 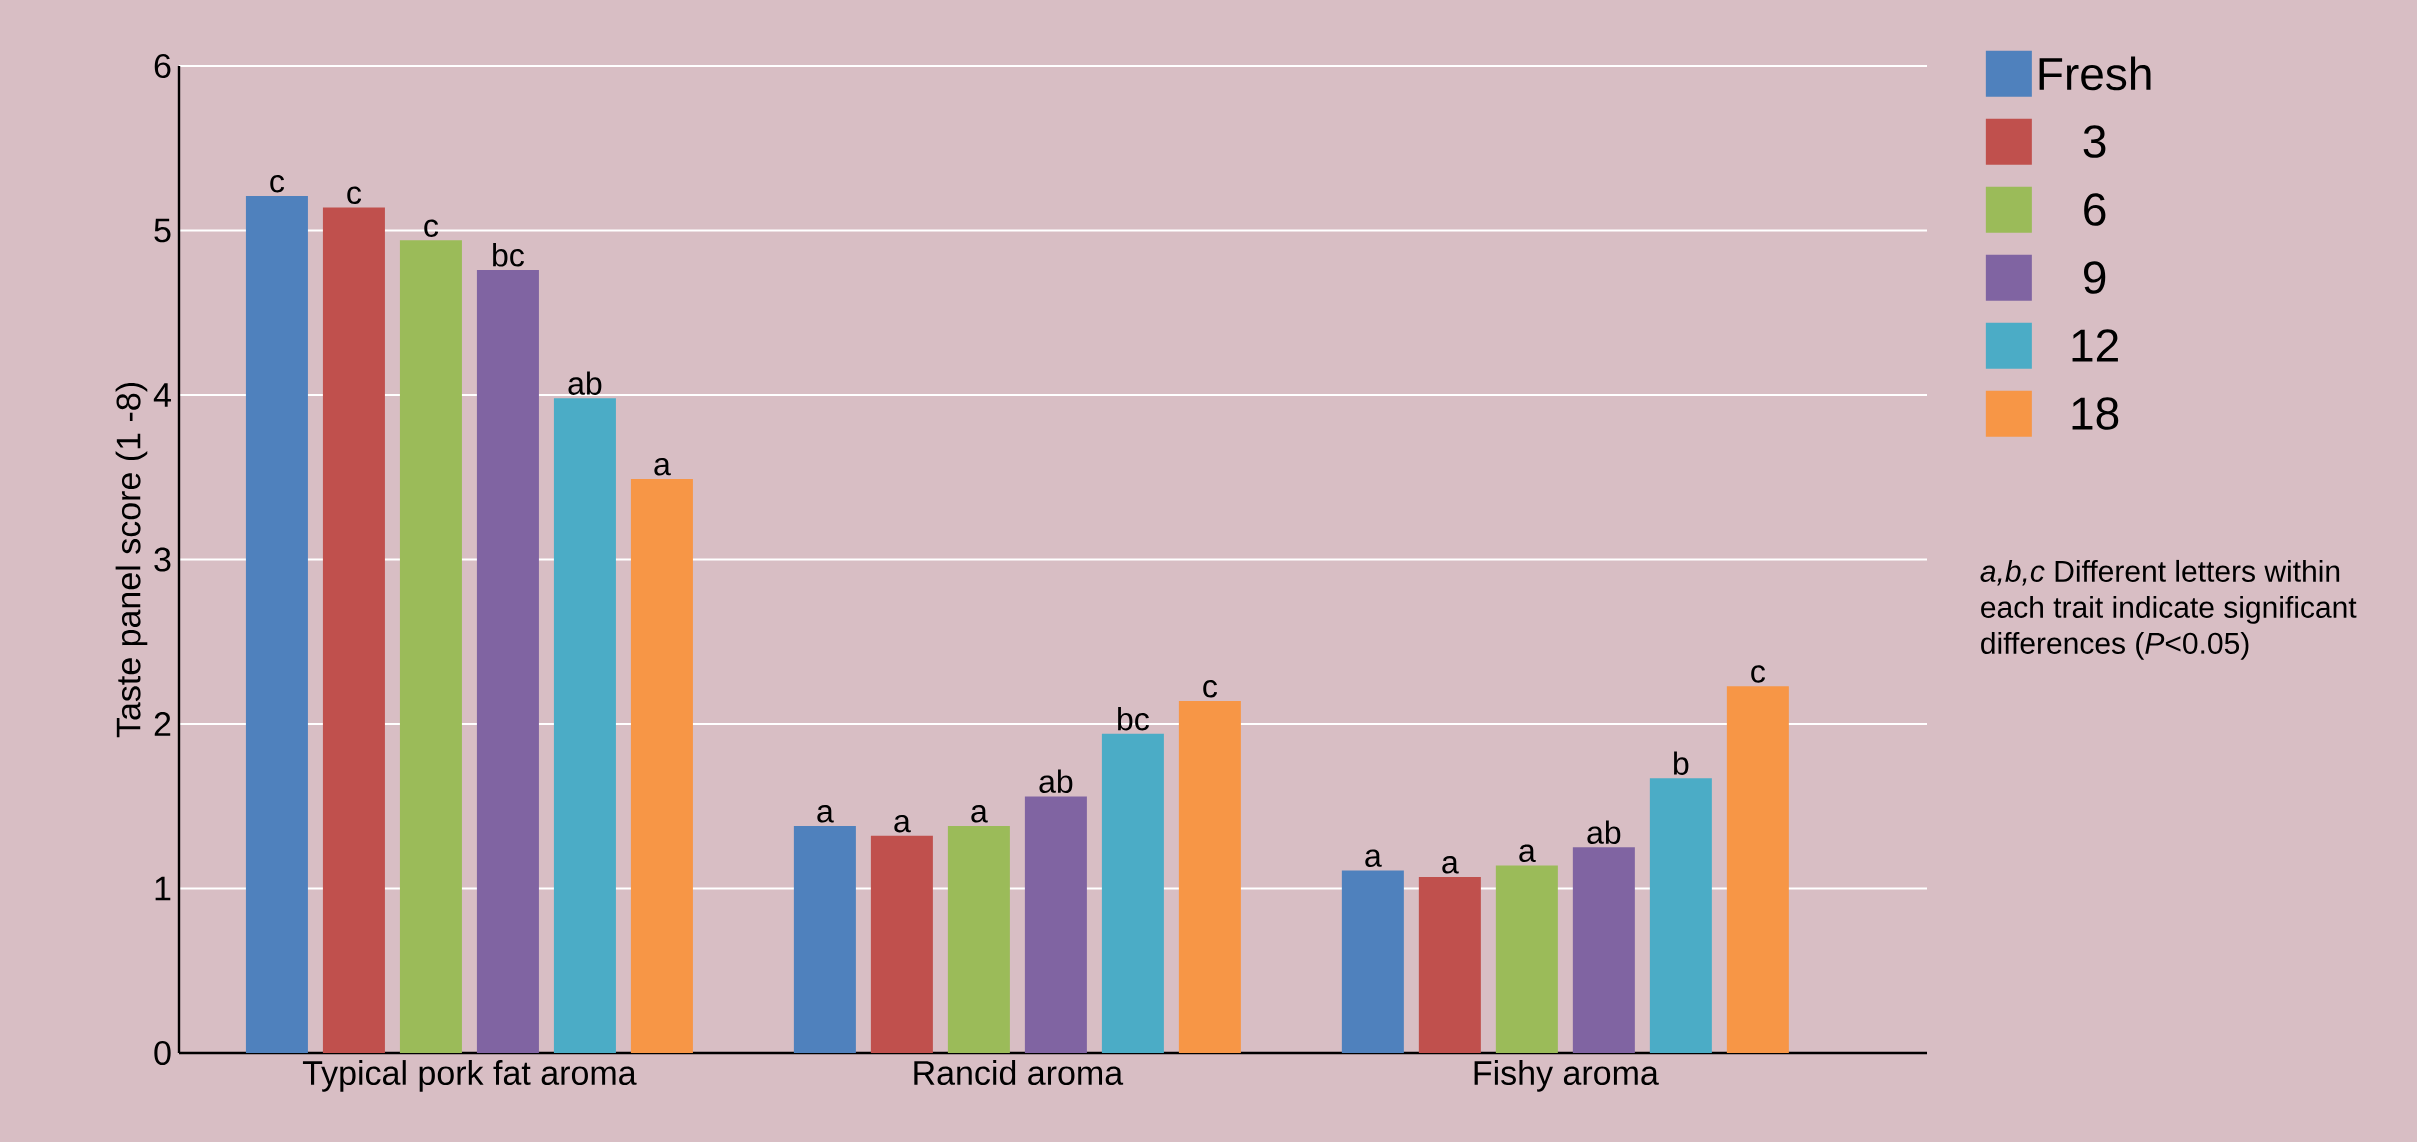 What do you see at coordinates (163, 888) in the screenshot?
I see `y-tick-label: 1` at bounding box center [163, 888].